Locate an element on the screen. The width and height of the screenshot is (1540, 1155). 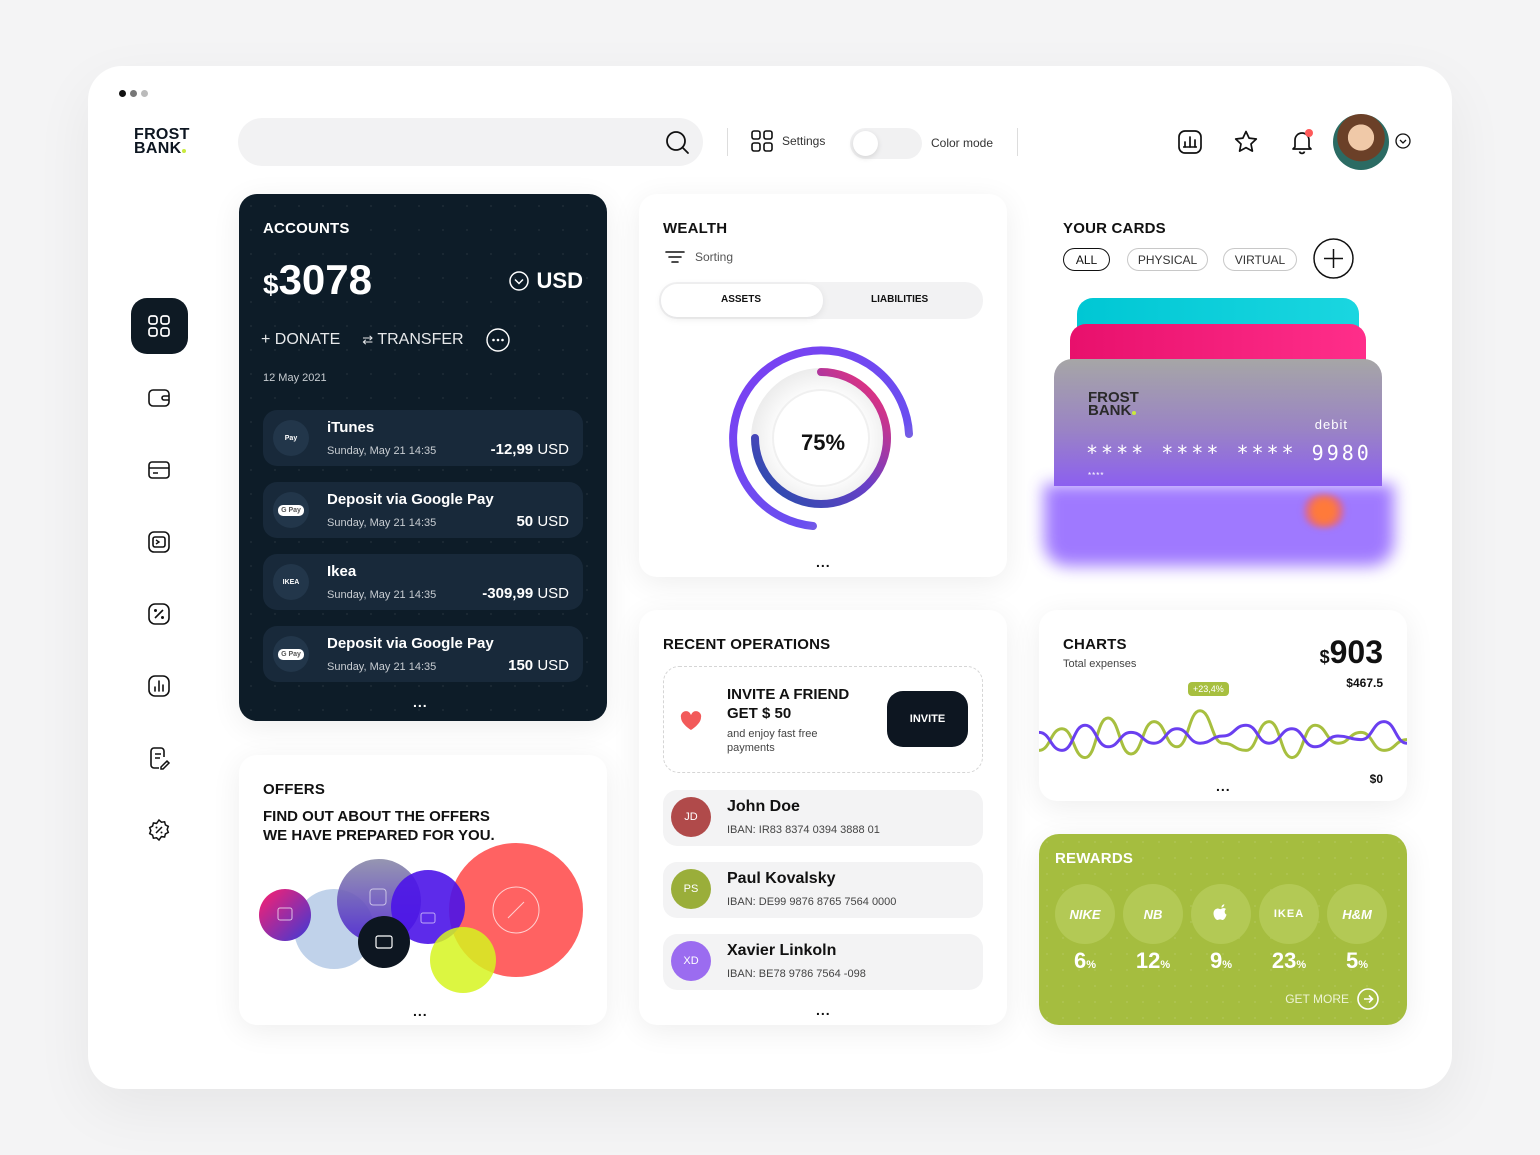
transaction-amount: -12,99 USD is located at coordinates (529, 449).